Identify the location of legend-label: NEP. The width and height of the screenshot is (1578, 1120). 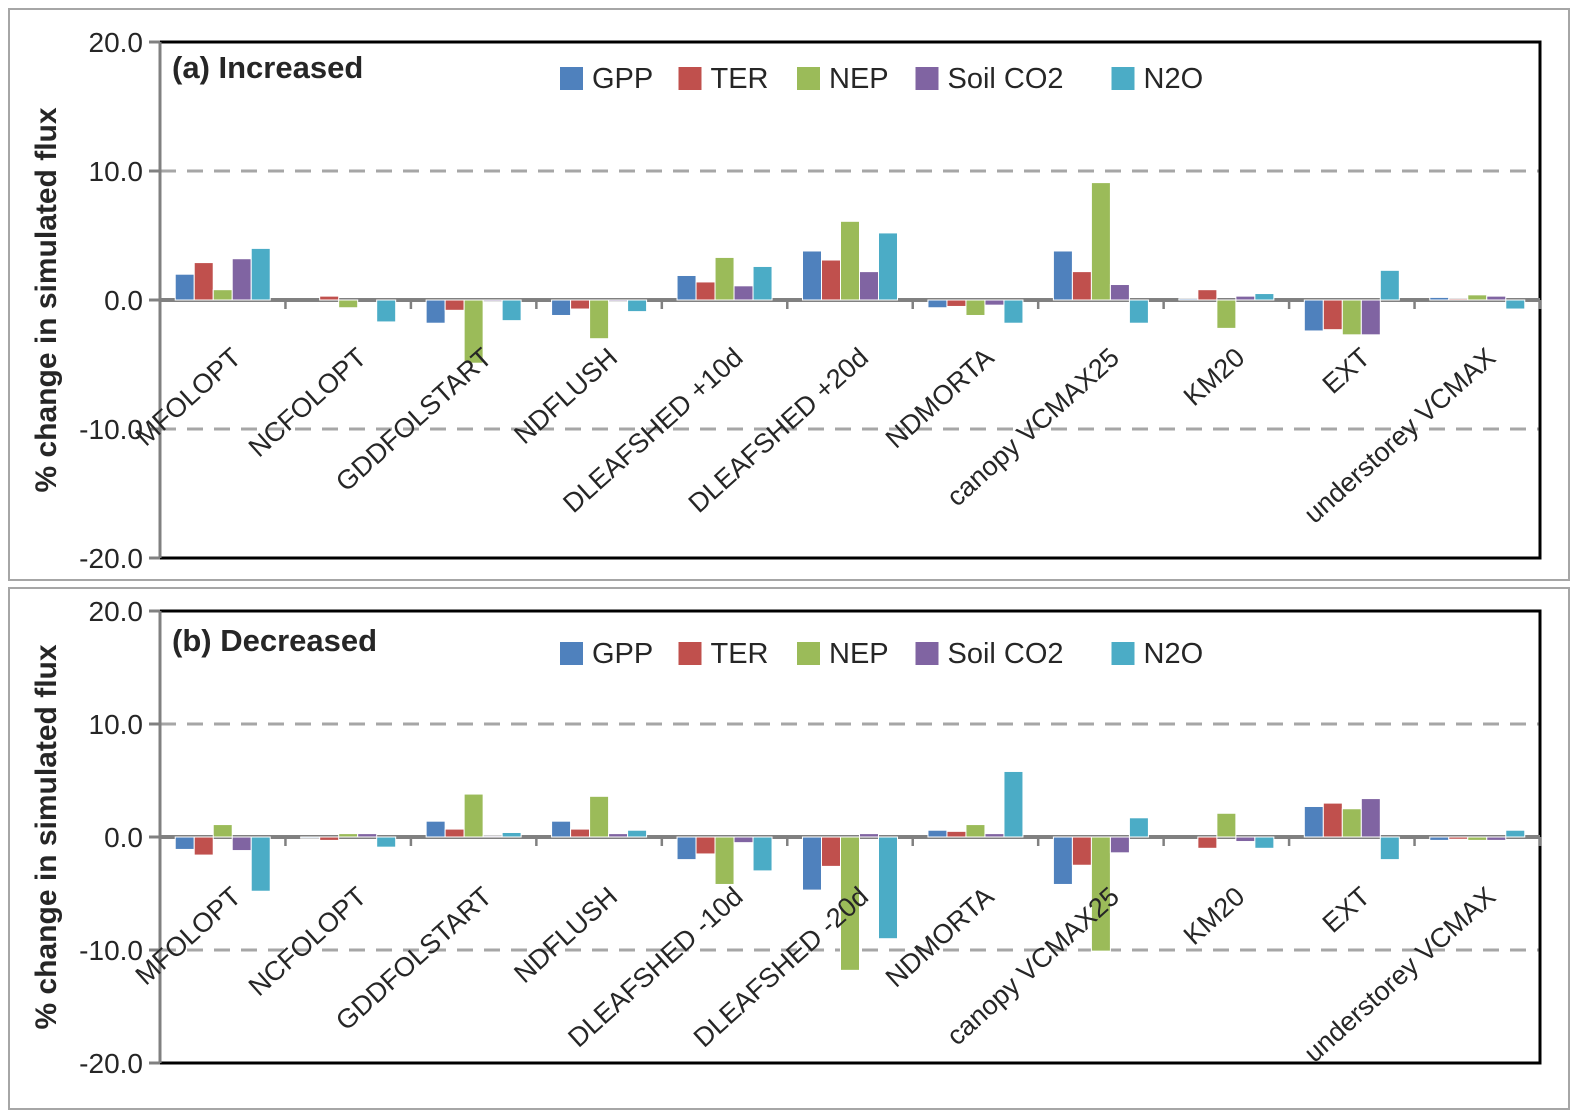
(859, 654).